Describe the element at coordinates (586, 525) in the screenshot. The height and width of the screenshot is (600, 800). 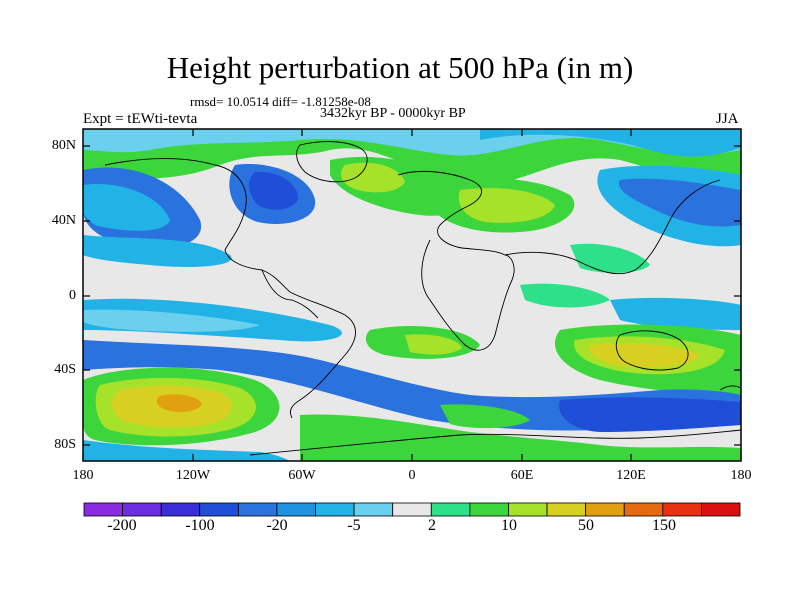
I see `colorbar-label-50: 50` at that location.